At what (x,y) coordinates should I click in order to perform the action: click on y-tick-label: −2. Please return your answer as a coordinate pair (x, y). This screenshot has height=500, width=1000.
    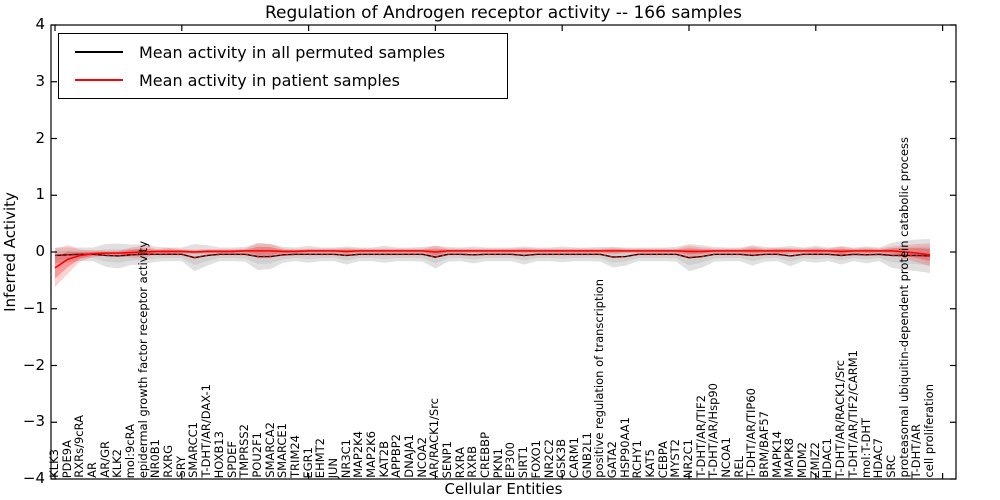
    Looking at the image, I should click on (33, 364).